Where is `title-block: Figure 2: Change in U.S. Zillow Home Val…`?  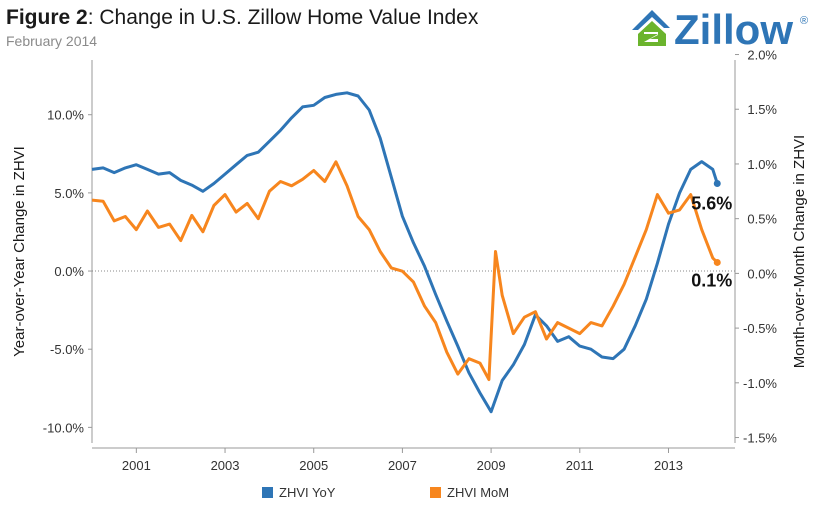
title-block: Figure 2: Change in U.S. Zillow Home Val… is located at coordinates (242, 27).